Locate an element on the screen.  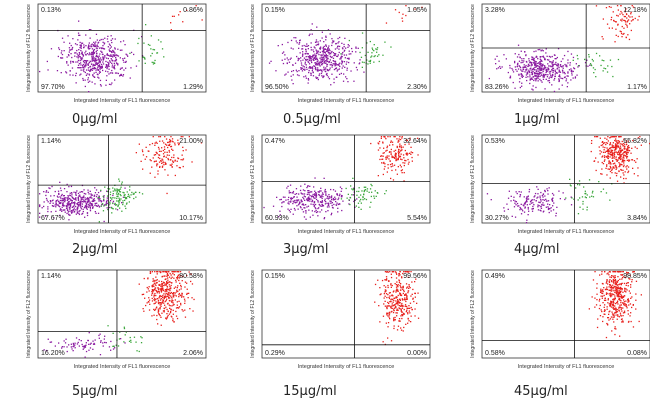
quadrant-percent-top-left: 0.49% is located at coordinates (495, 276).